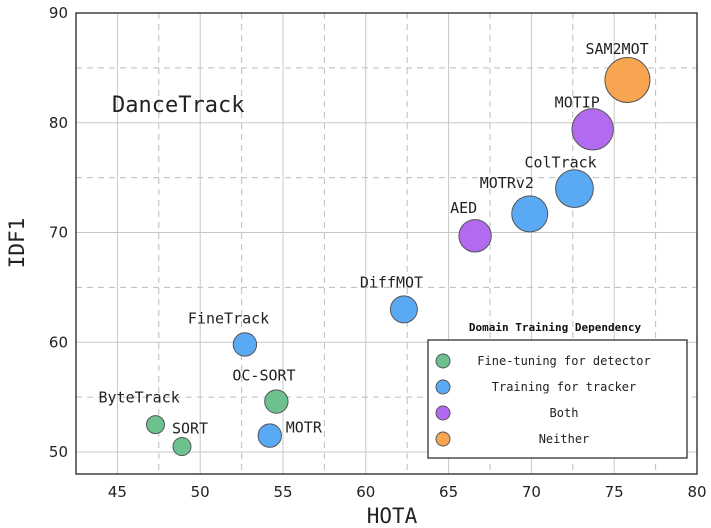 This screenshot has width=711, height=528. What do you see at coordinates (200, 492) in the screenshot?
I see `x-tick-label: 50` at bounding box center [200, 492].